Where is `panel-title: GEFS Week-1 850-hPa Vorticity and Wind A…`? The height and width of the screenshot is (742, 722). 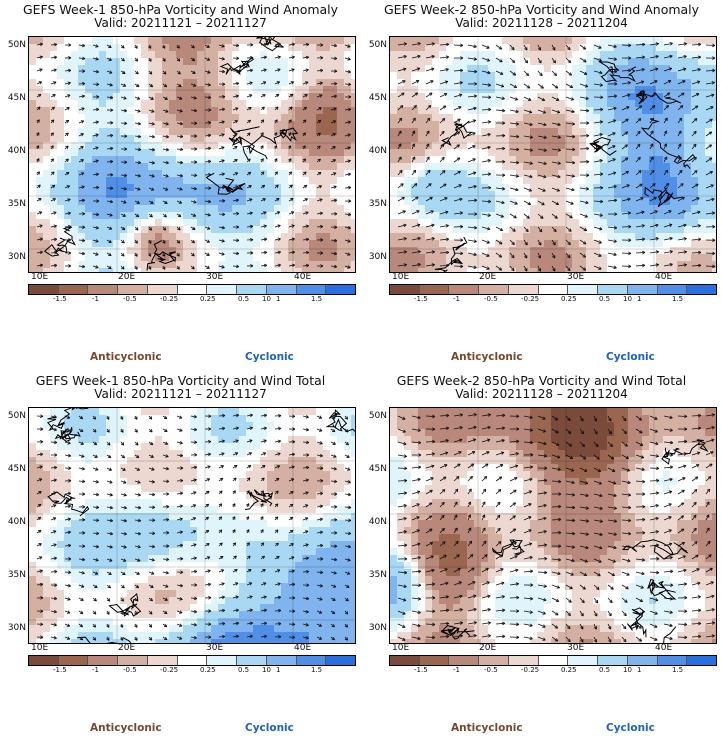
panel-title: GEFS Week-1 850-hPa Vorticity and Wind A… is located at coordinates (180, 9).